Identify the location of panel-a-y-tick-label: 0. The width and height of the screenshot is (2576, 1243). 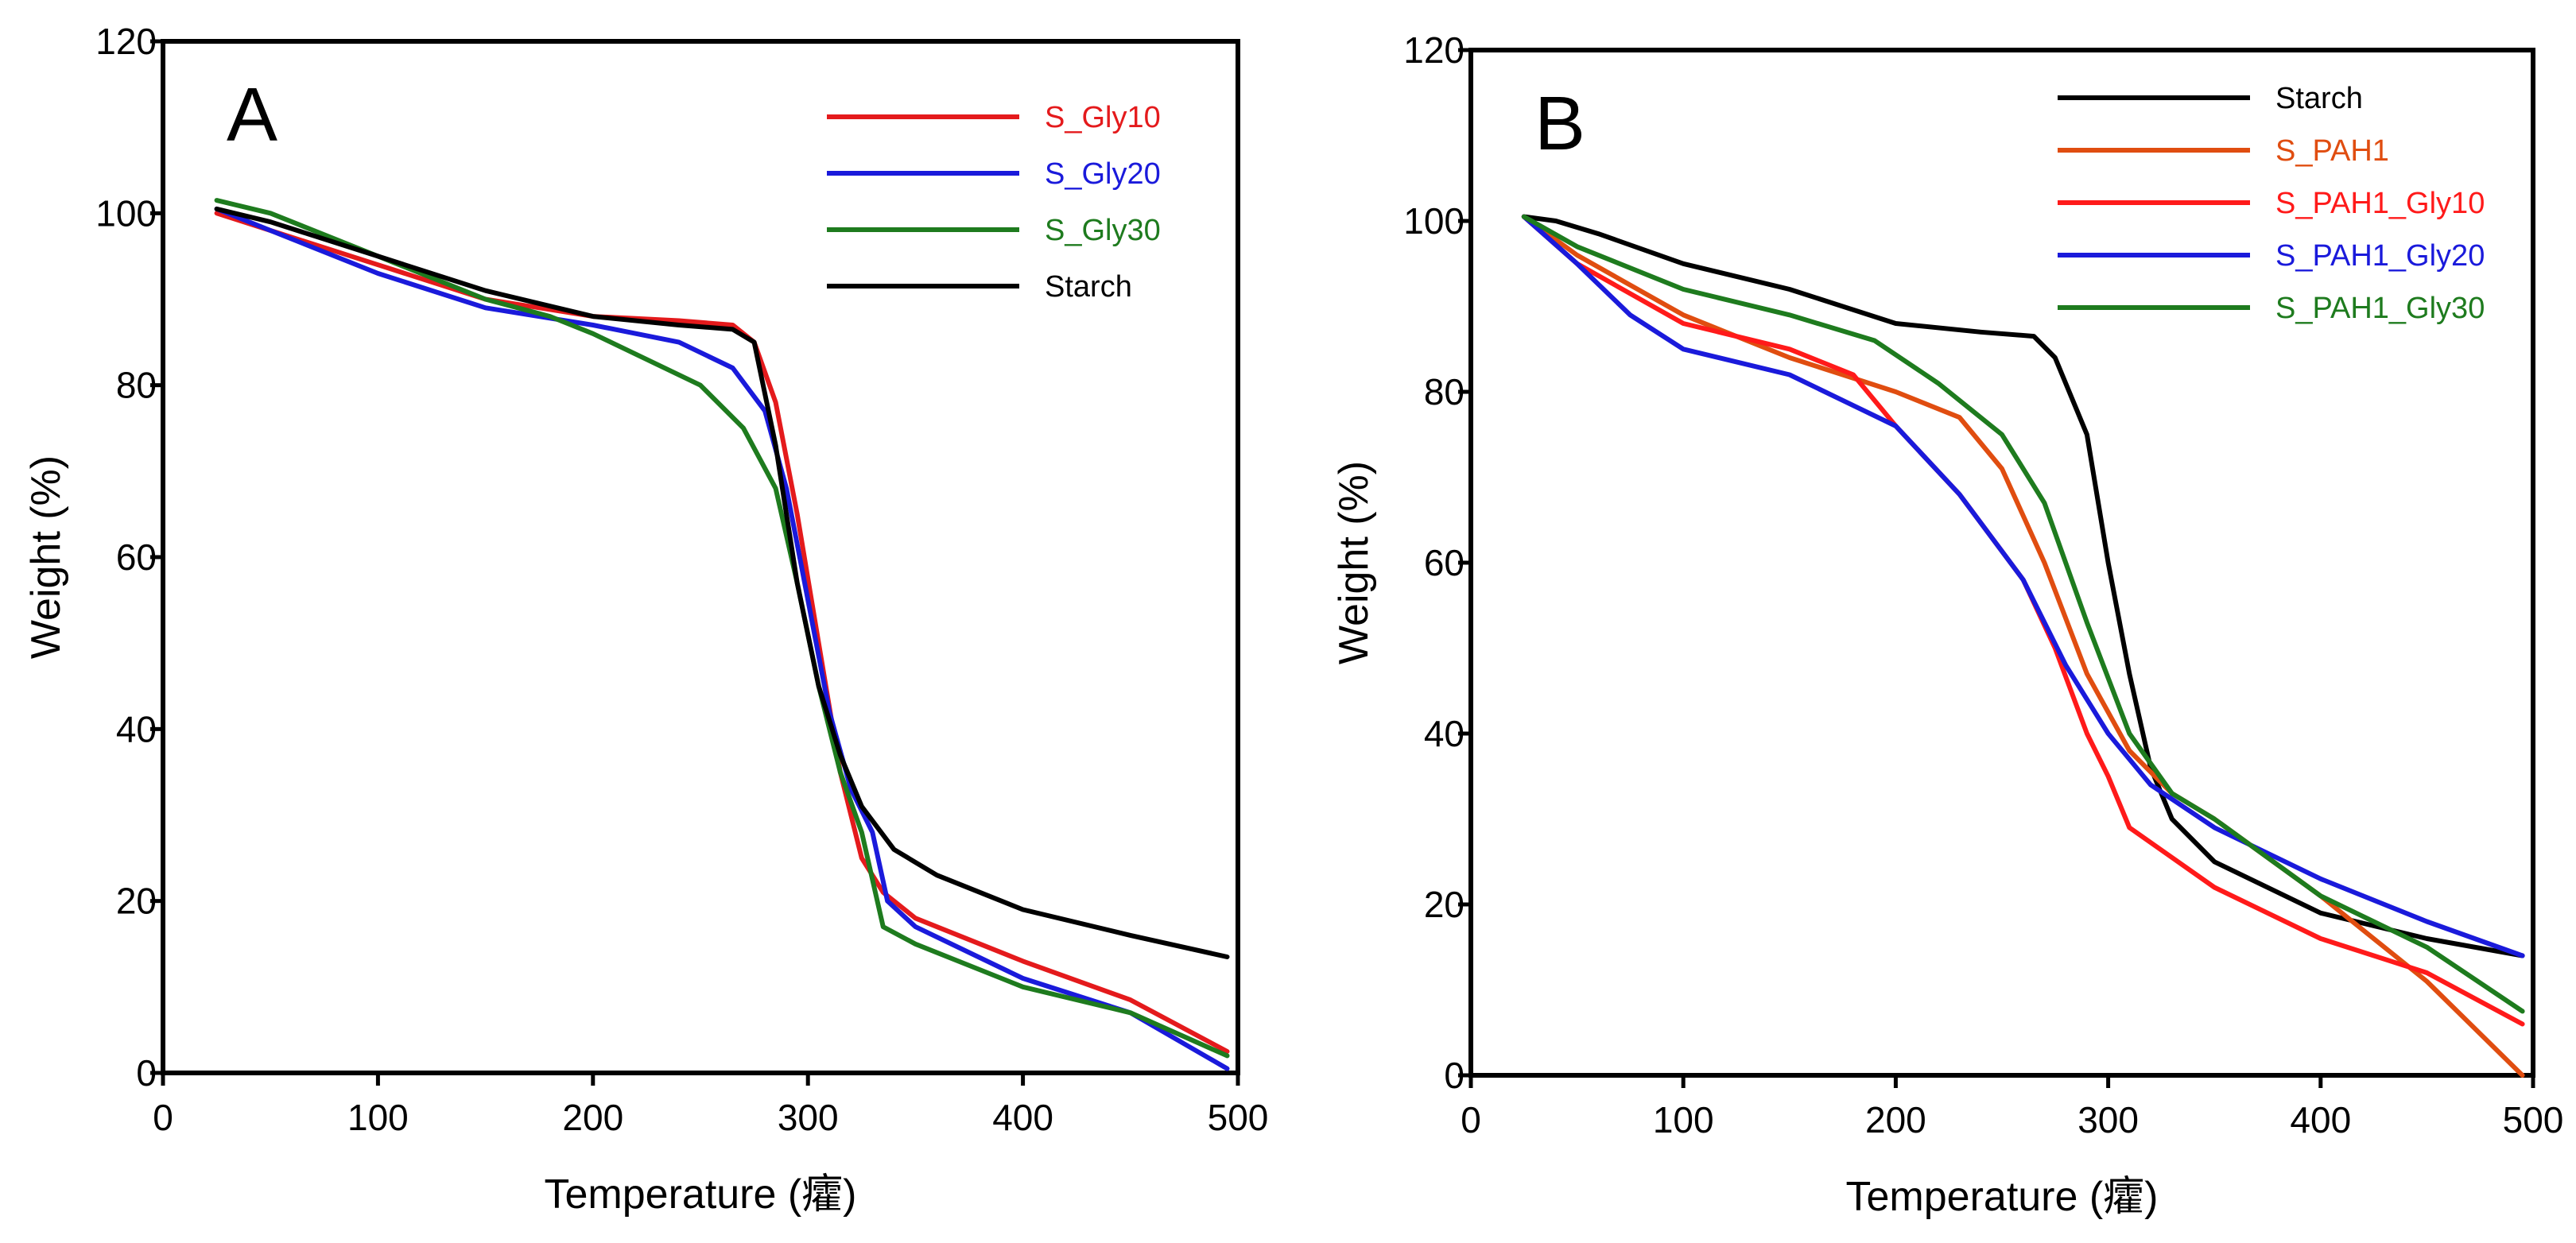
(146, 1073).